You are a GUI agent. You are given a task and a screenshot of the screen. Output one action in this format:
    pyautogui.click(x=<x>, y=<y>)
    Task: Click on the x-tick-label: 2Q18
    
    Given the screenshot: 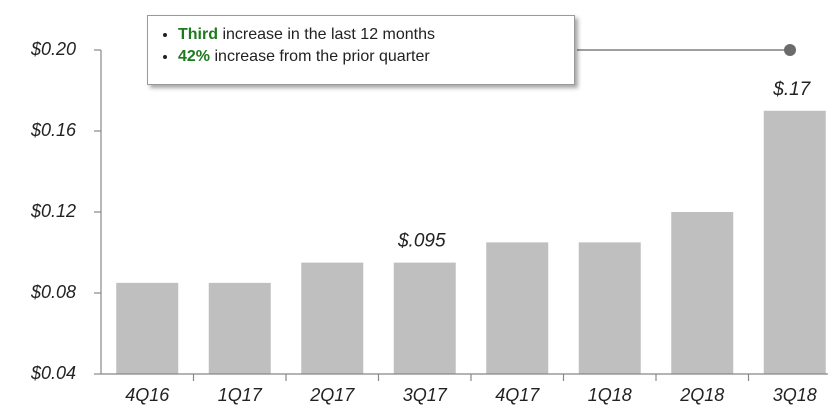 What is the action you would take?
    pyautogui.click(x=701, y=395)
    